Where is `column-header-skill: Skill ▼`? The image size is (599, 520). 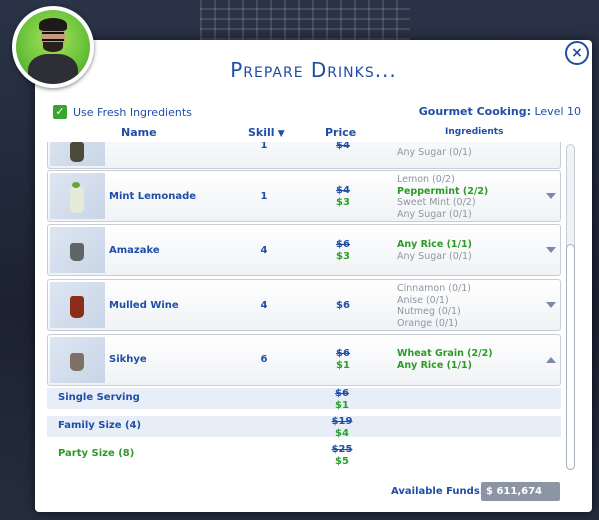
column-header-skill: Skill ▼ is located at coordinates (266, 132).